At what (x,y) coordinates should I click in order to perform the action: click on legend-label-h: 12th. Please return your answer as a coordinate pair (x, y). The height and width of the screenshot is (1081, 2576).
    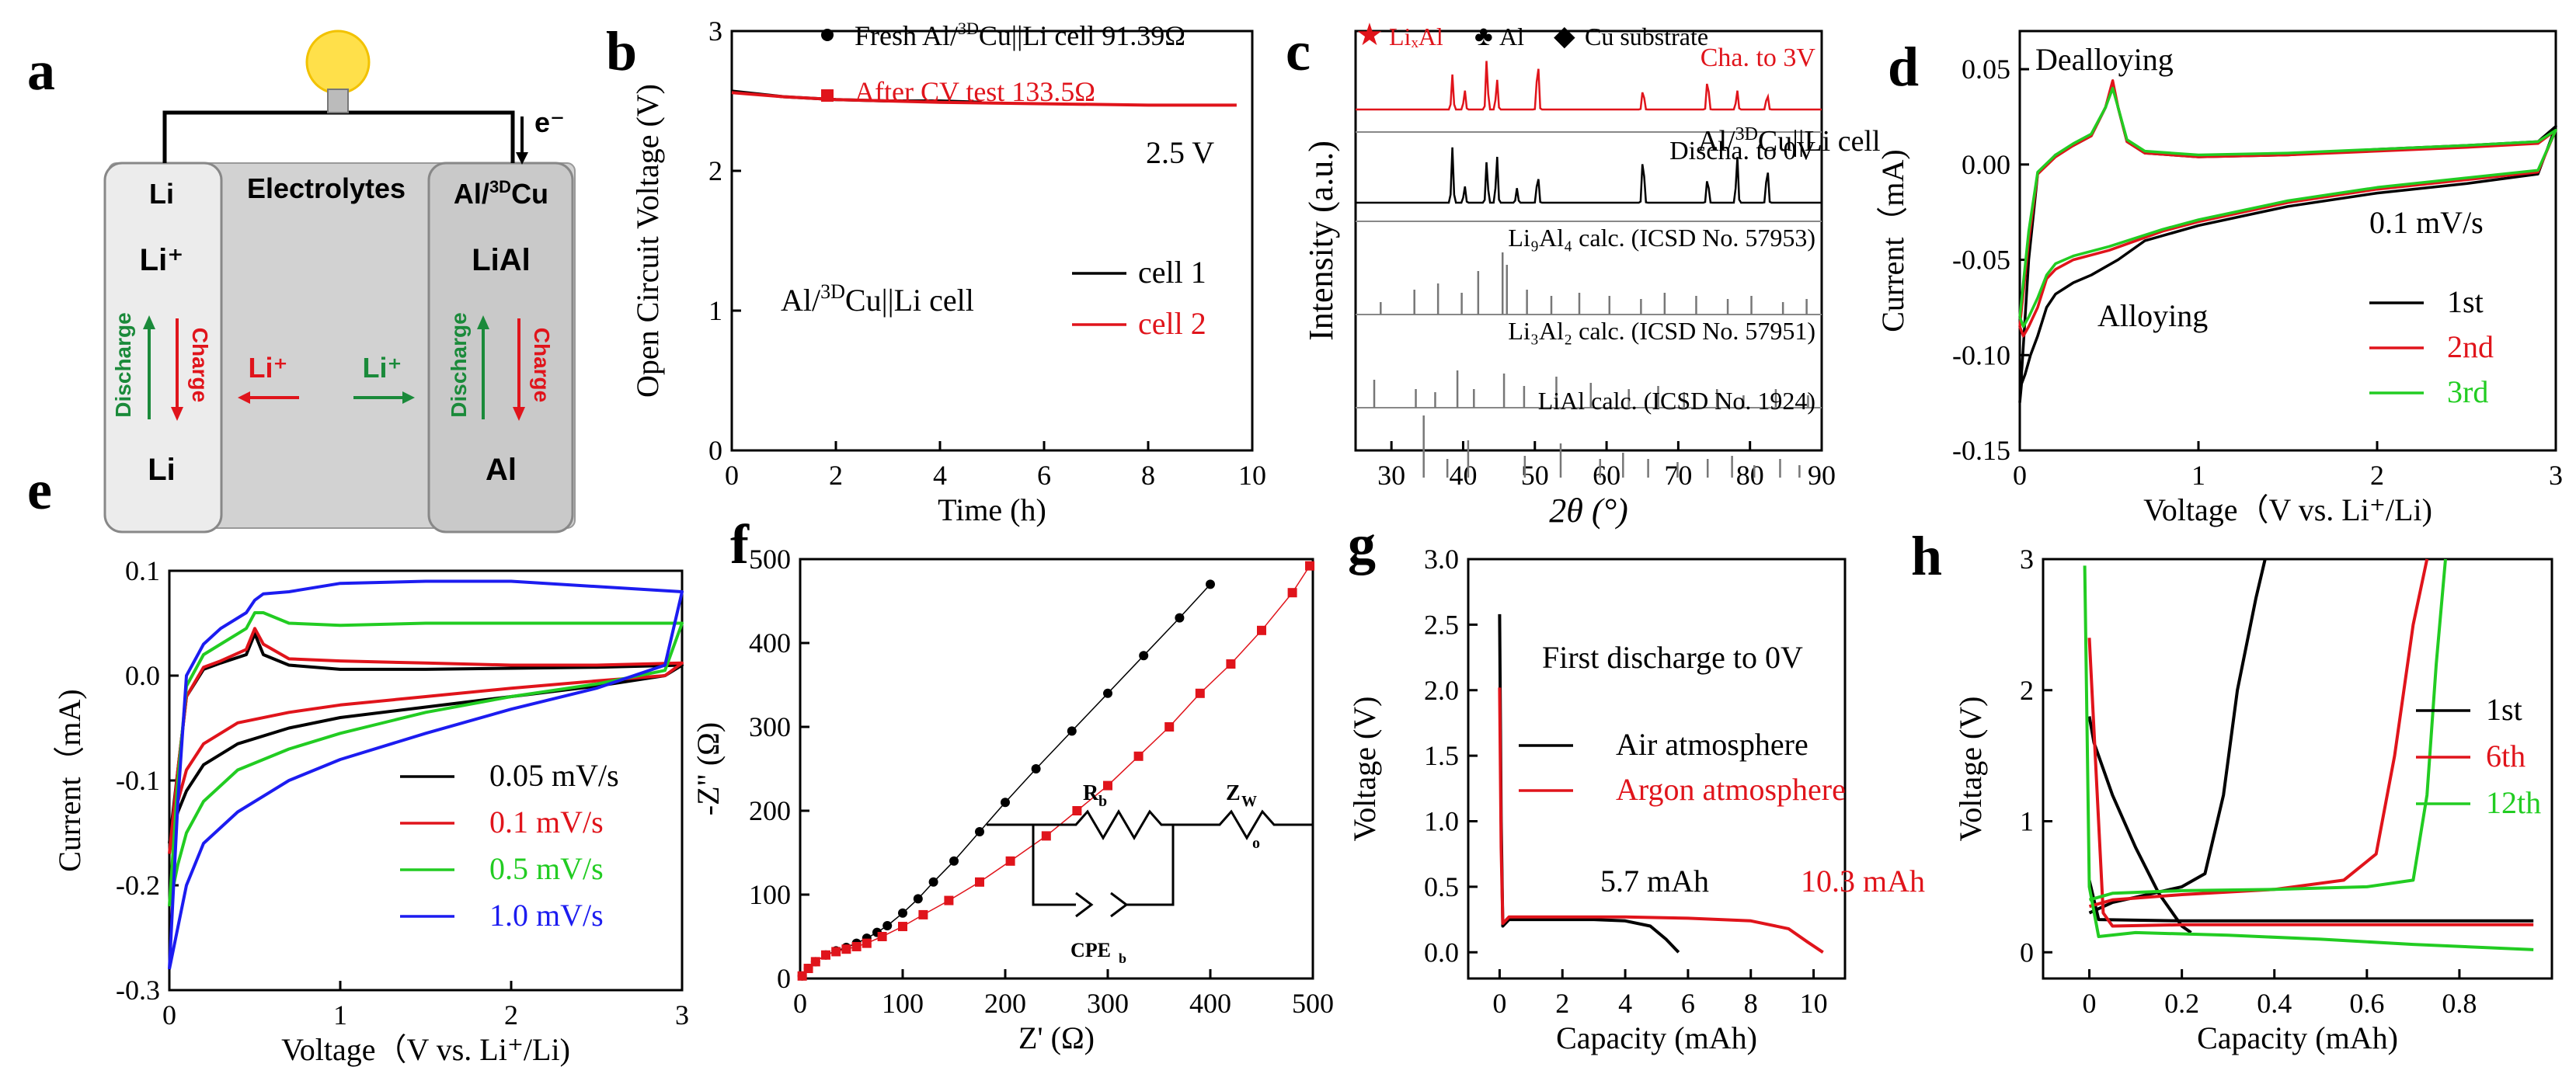
    Looking at the image, I should click on (2513, 803).